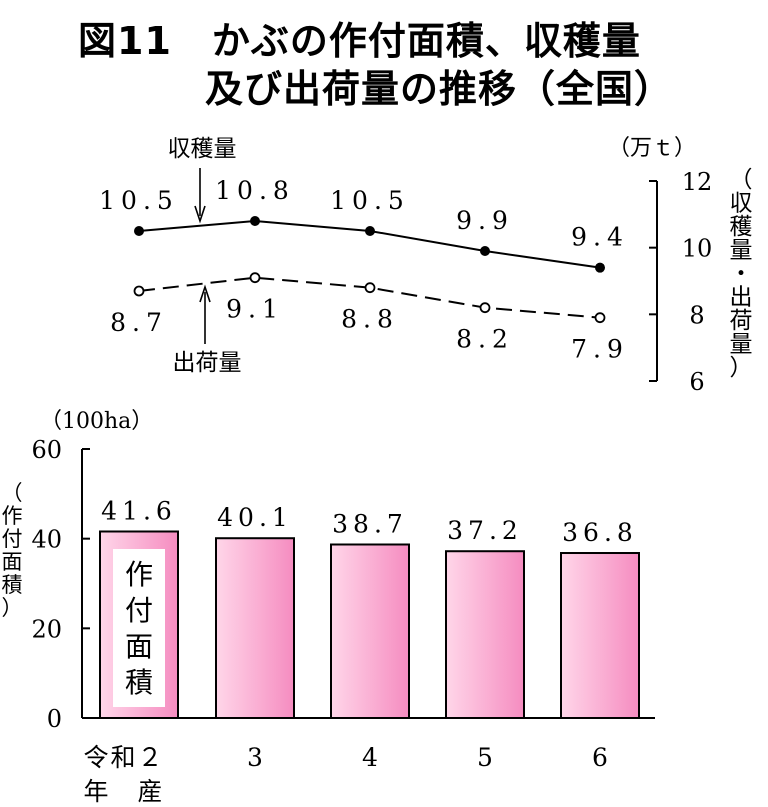 The image size is (768, 807). What do you see at coordinates (46, 629) in the screenshot?
I see `bar-y-tick-label: 20` at bounding box center [46, 629].